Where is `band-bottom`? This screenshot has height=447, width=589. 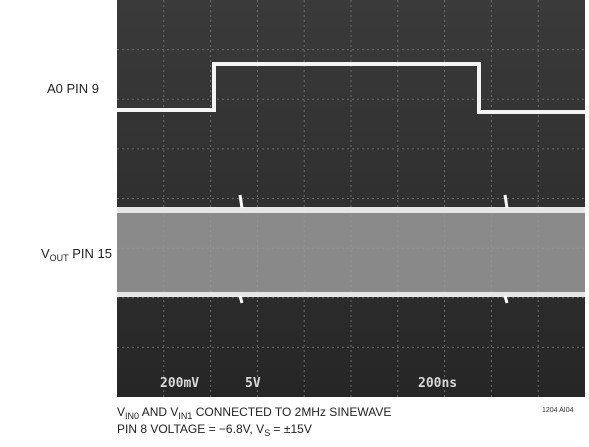
band-bottom is located at coordinates (351, 294).